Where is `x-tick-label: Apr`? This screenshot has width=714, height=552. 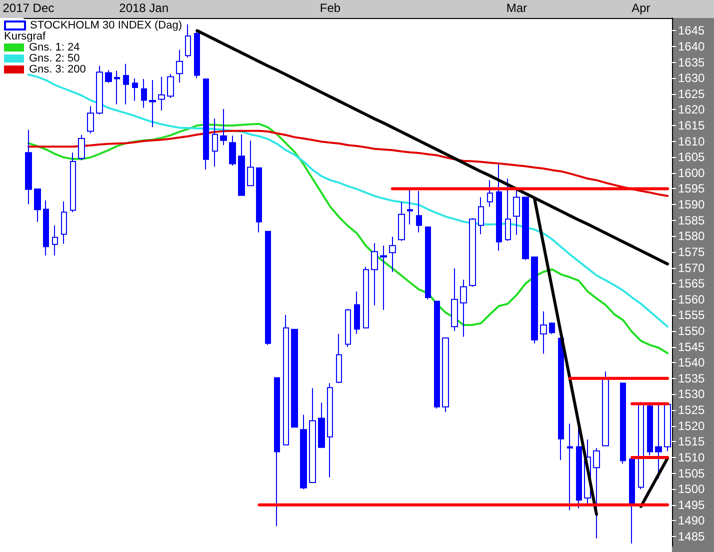 x-tick-label: Apr is located at coordinates (641, 8).